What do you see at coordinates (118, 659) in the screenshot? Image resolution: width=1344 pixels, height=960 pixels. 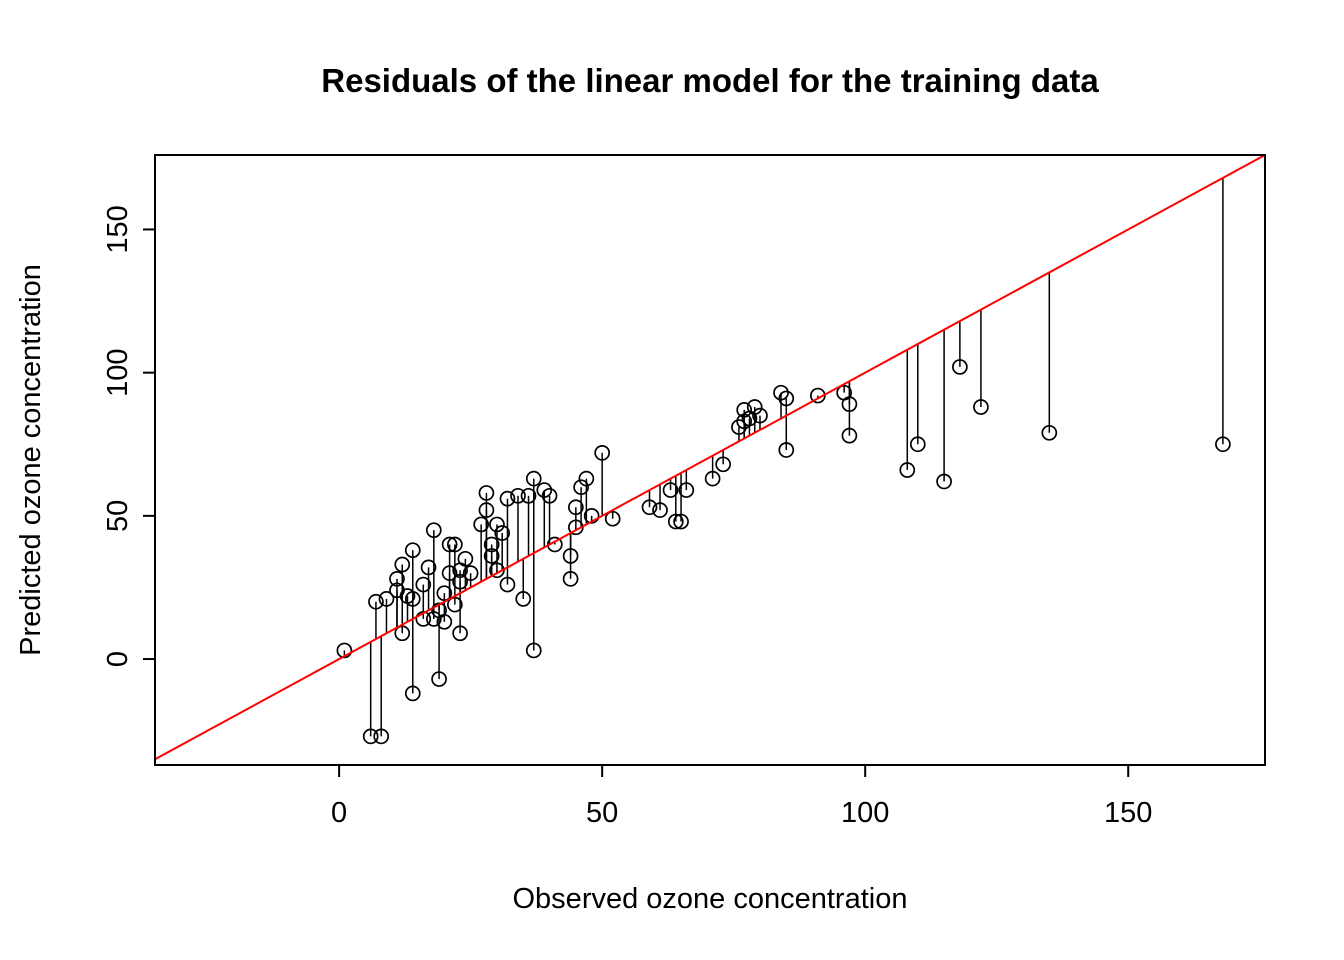 I see `y-tick-label: 0` at bounding box center [118, 659].